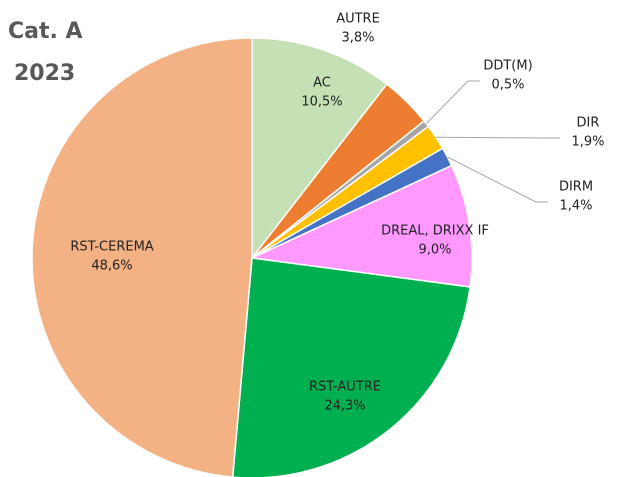 The width and height of the screenshot is (618, 477). I want to click on slice-label: DREAL, DRIXX IF, so click(435, 231).